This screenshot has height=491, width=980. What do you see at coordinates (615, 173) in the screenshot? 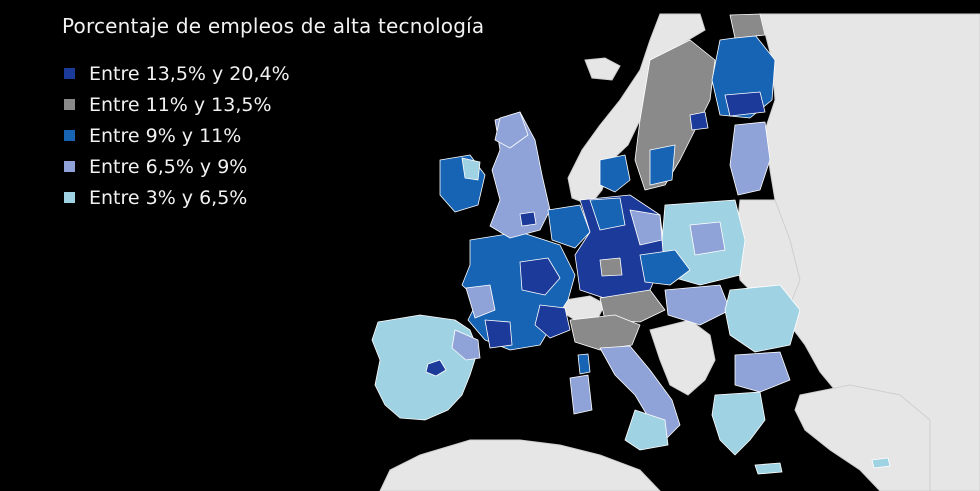
I see `region-denmark` at bounding box center [615, 173].